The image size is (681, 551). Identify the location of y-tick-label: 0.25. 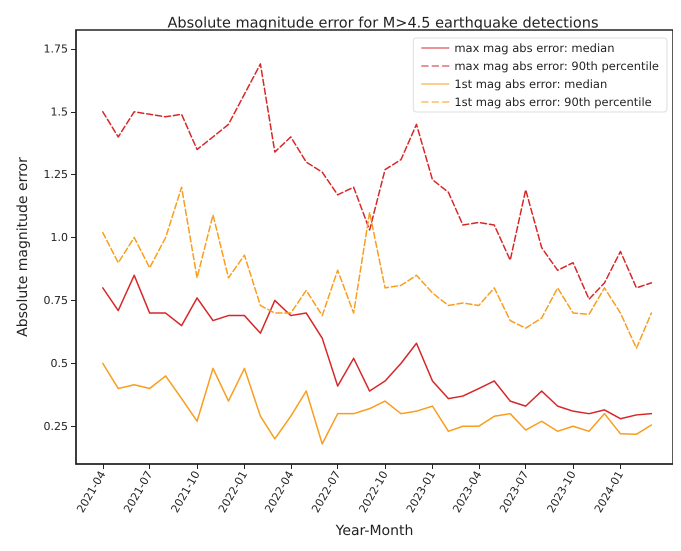
(56, 426).